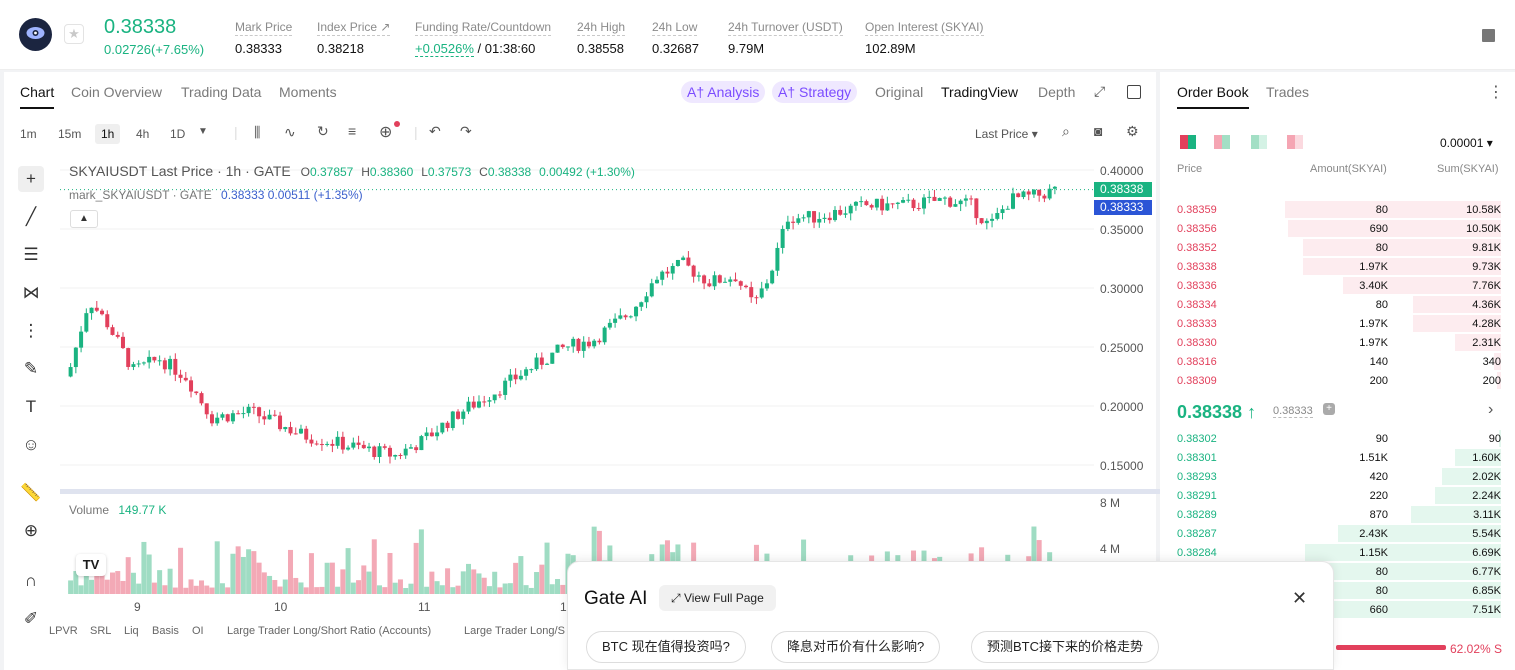  I want to click on bid-row: 80 6.85K, so click(1337, 590).